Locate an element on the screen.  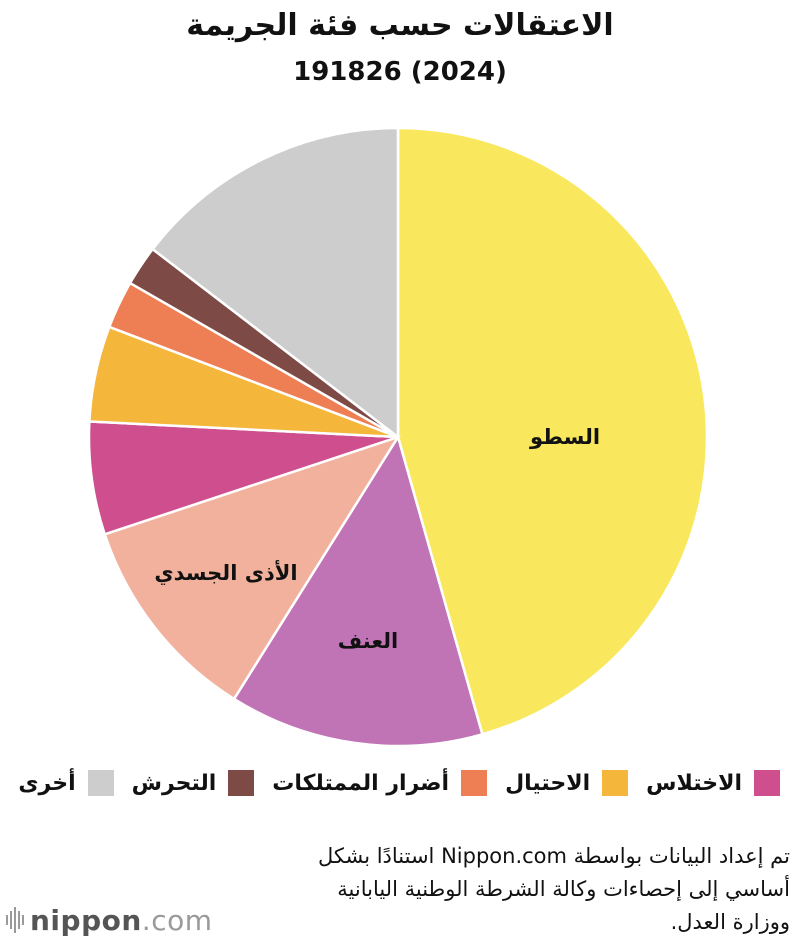
slice-label: الأذى الجسدي is located at coordinates (225, 572).